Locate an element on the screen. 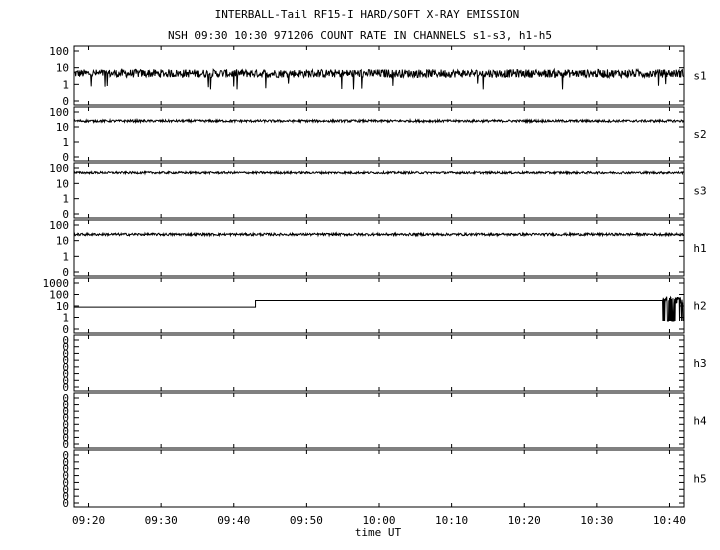 This screenshot has width=720, height=550. panel-frame-h4 is located at coordinates (379, 420).